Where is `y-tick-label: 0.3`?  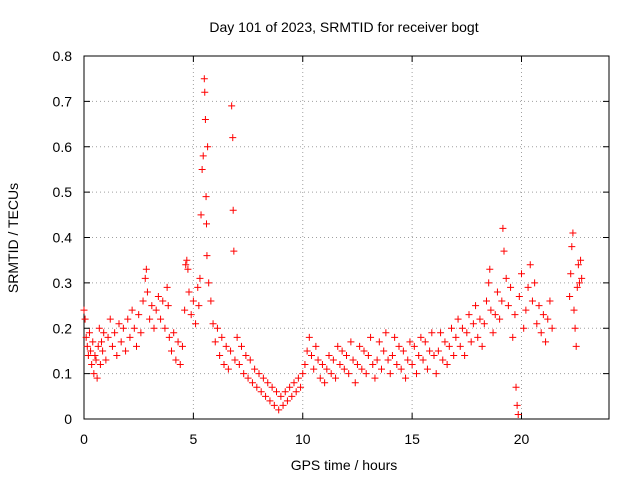 y-tick-label: 0.3 is located at coordinates (63, 283).